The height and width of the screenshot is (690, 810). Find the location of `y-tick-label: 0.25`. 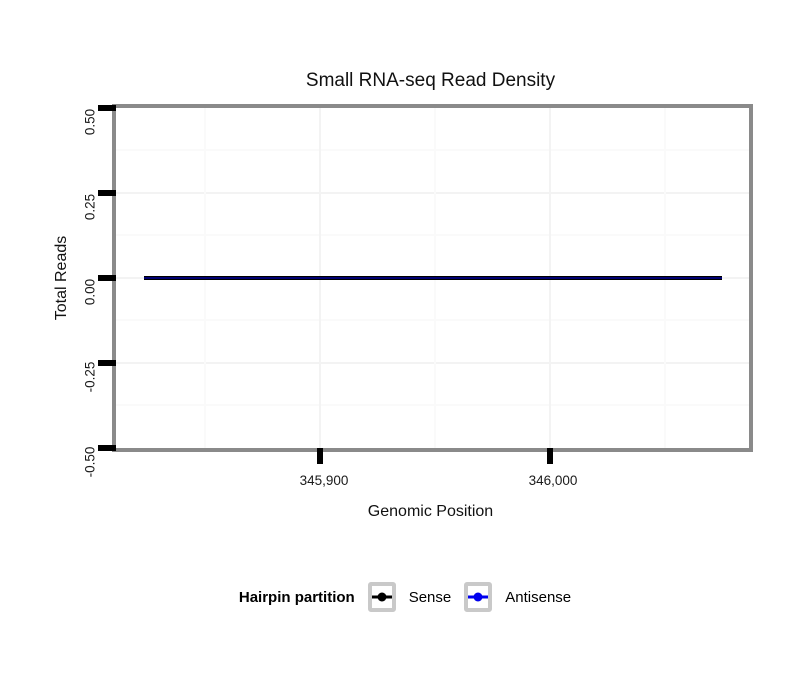

y-tick-label: 0.25 is located at coordinates (90, 207).